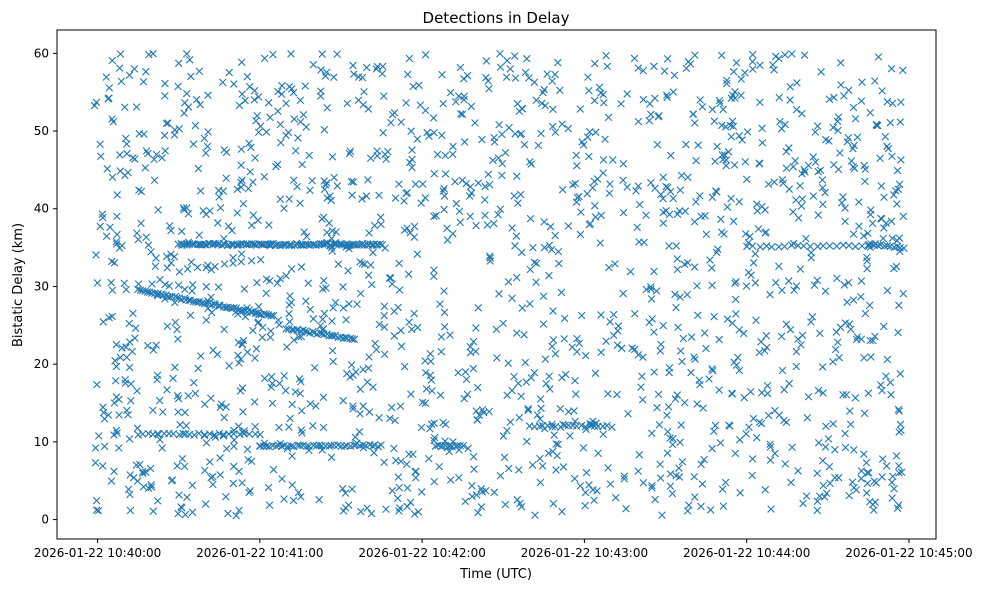 Image resolution: width=986 pixels, height=590 pixels. Describe the element at coordinates (41, 364) in the screenshot. I see `y-tick-label: 20` at that location.